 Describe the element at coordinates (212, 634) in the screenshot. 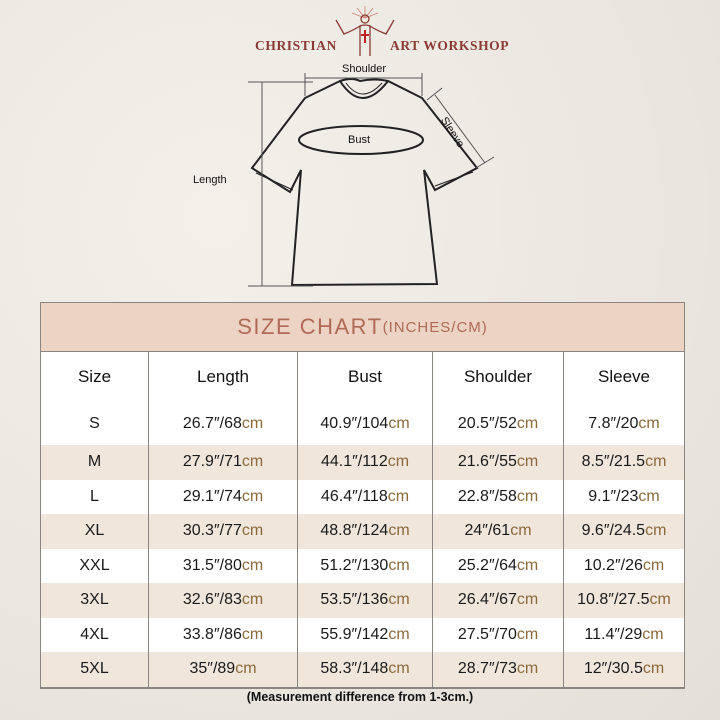

I see `cell-value: 33.8″/86` at that location.